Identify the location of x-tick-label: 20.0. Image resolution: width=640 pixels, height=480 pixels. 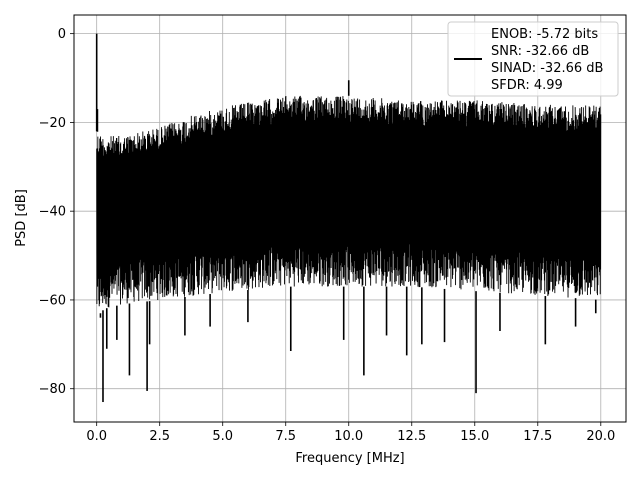
(600, 436).